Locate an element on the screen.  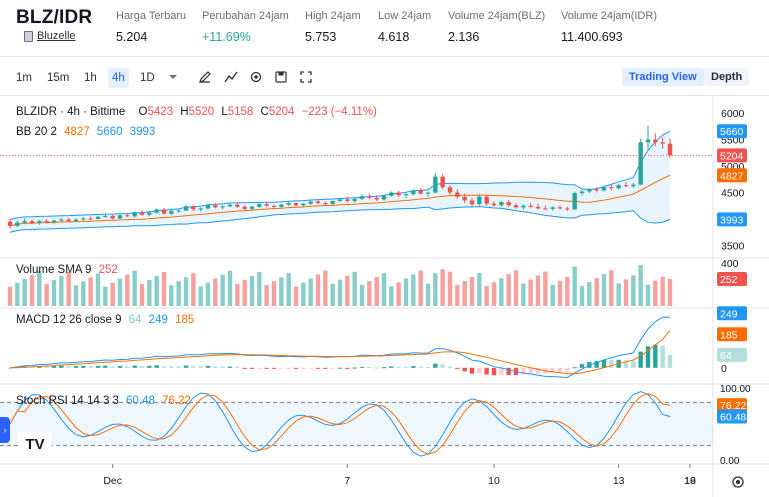
bb-lower-value: 3993 is located at coordinates (142, 132).